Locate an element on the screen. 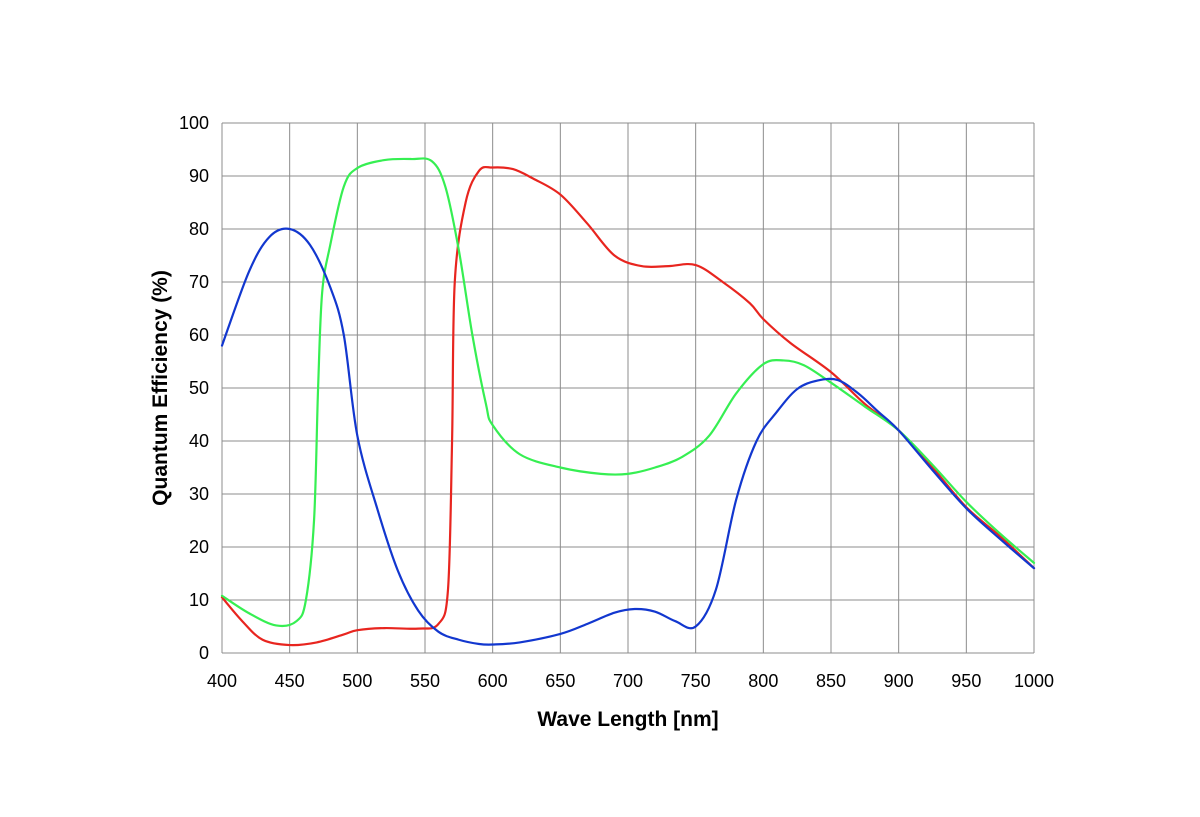 The width and height of the screenshot is (1200, 817). x-tick-label: 600 is located at coordinates (493, 681).